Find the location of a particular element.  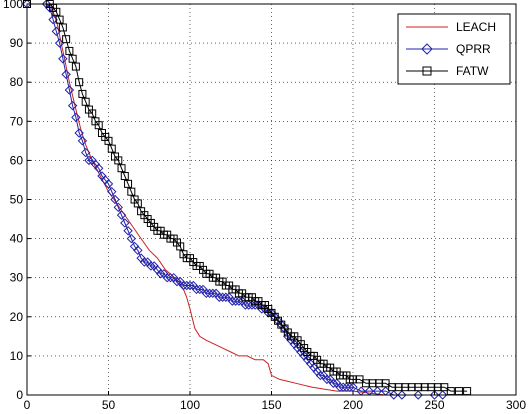

y-tick-label: 0 is located at coordinates (19, 395).